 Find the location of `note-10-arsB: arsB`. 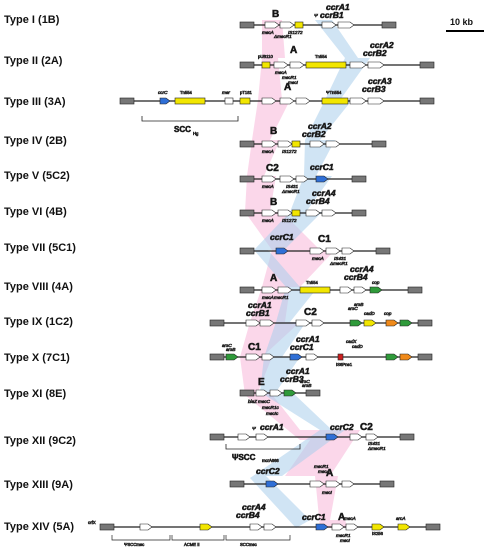

note-10-arsB: arsB is located at coordinates (230, 349).